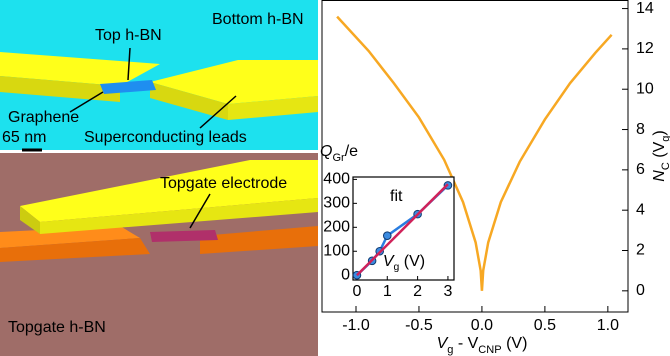 The image size is (670, 356). I want to click on axis-label: NC (Vg), so click(660, 155).